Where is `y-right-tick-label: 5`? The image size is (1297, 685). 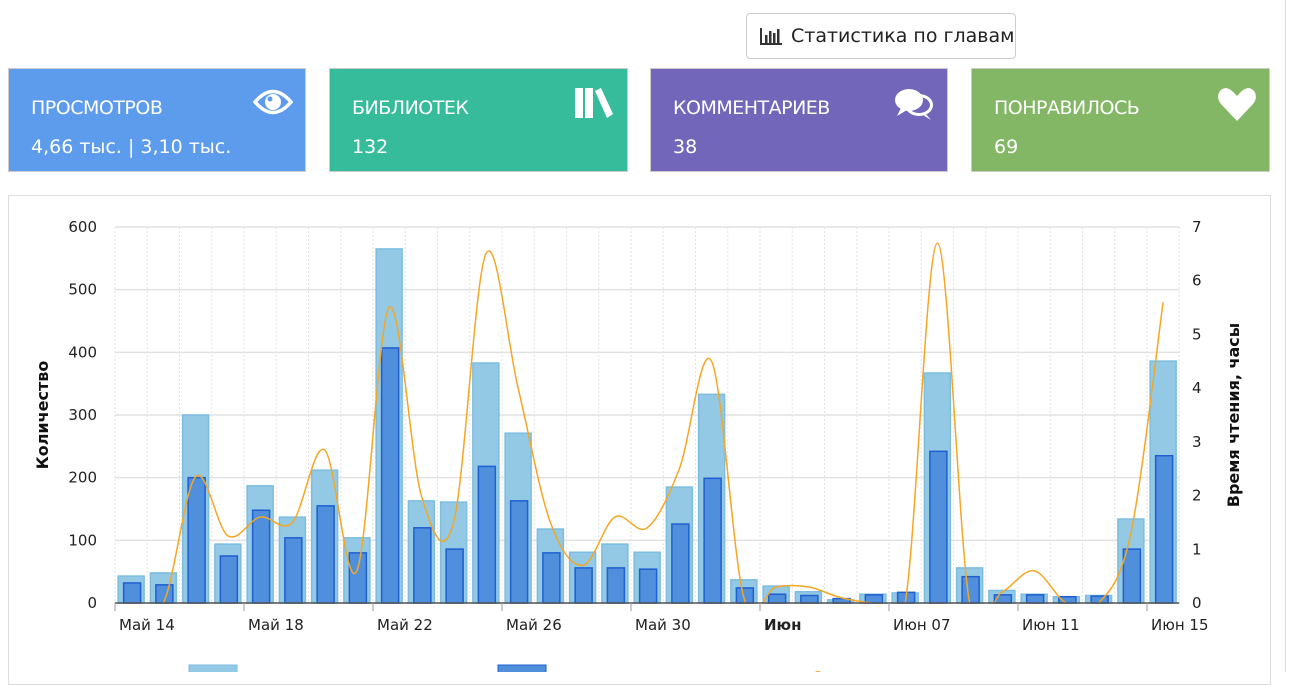
y-right-tick-label: 5 is located at coordinates (1197, 334).